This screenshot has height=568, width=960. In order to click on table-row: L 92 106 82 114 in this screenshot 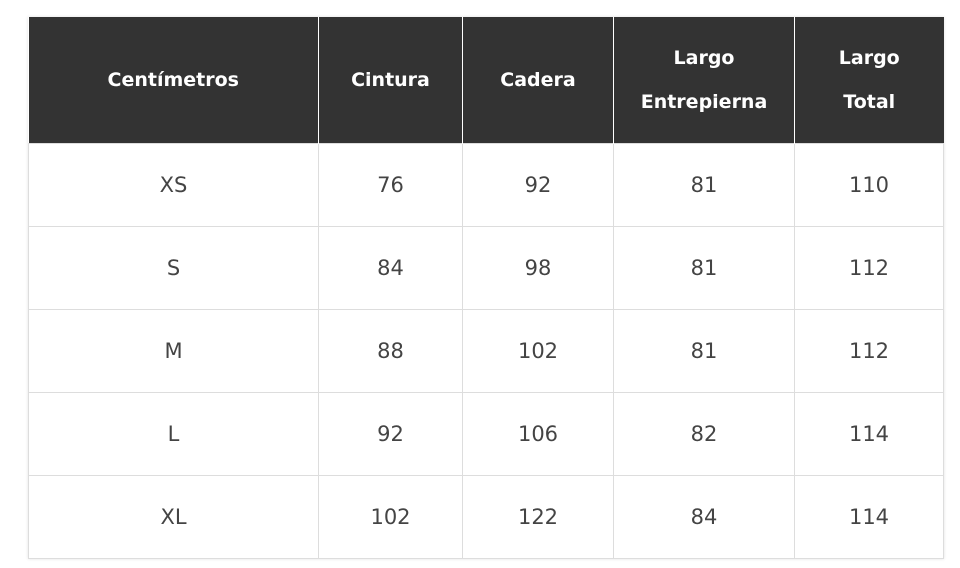, I will do `click(486, 434)`.